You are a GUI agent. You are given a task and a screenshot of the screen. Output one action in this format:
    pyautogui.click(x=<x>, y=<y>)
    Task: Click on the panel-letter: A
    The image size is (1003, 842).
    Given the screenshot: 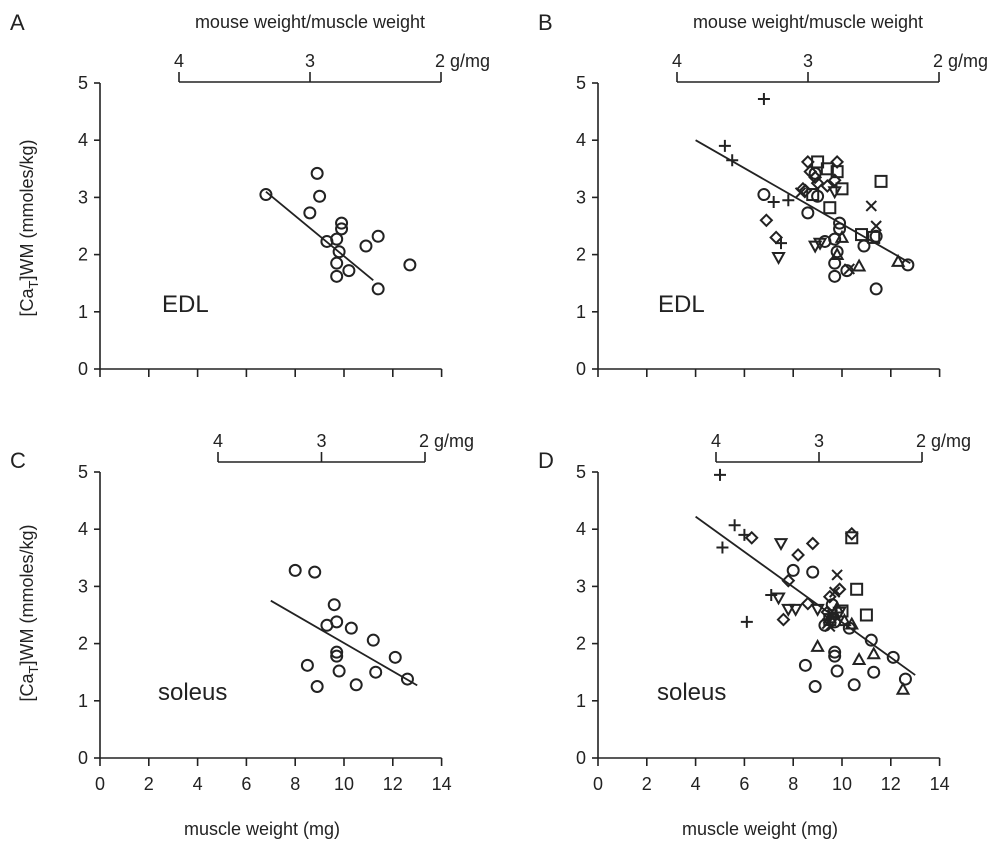 What is the action you would take?
    pyautogui.click(x=17, y=22)
    